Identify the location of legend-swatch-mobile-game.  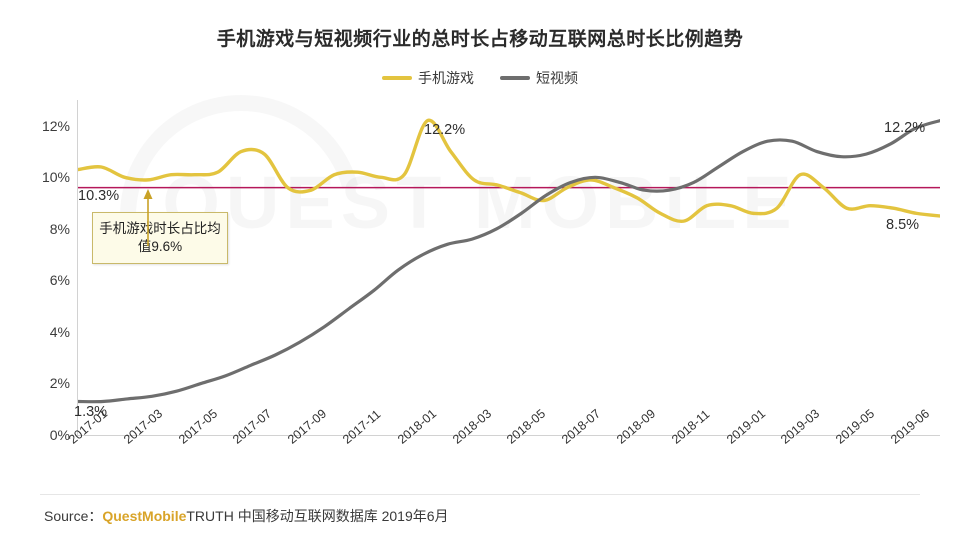
(397, 78).